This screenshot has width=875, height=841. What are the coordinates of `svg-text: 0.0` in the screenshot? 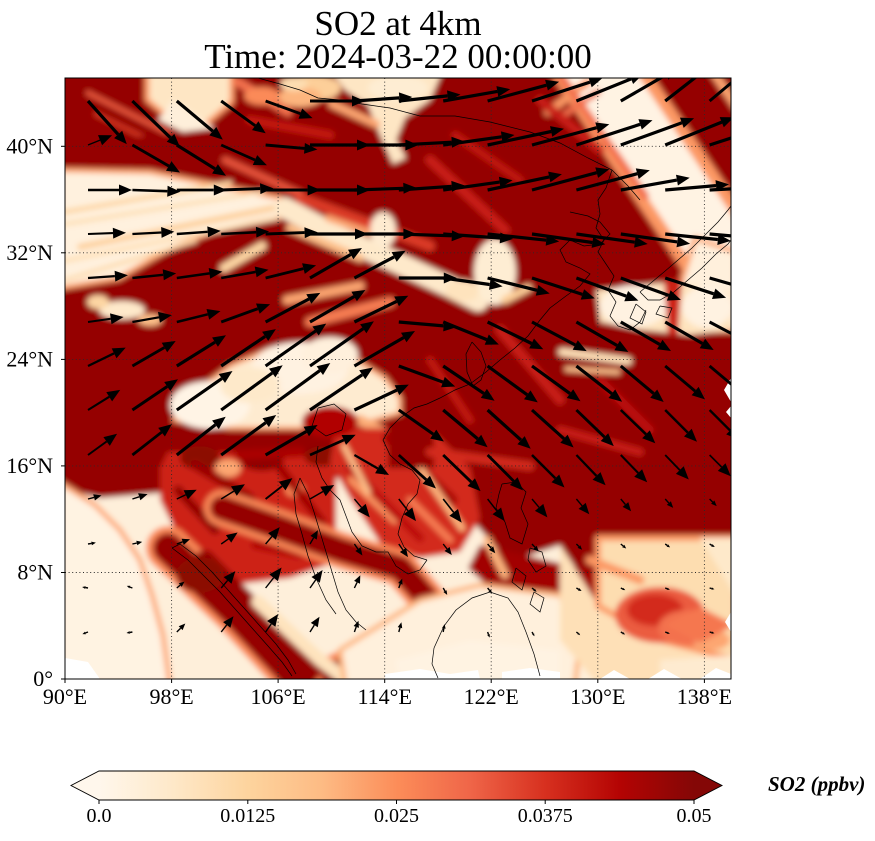 It's located at (99, 816).